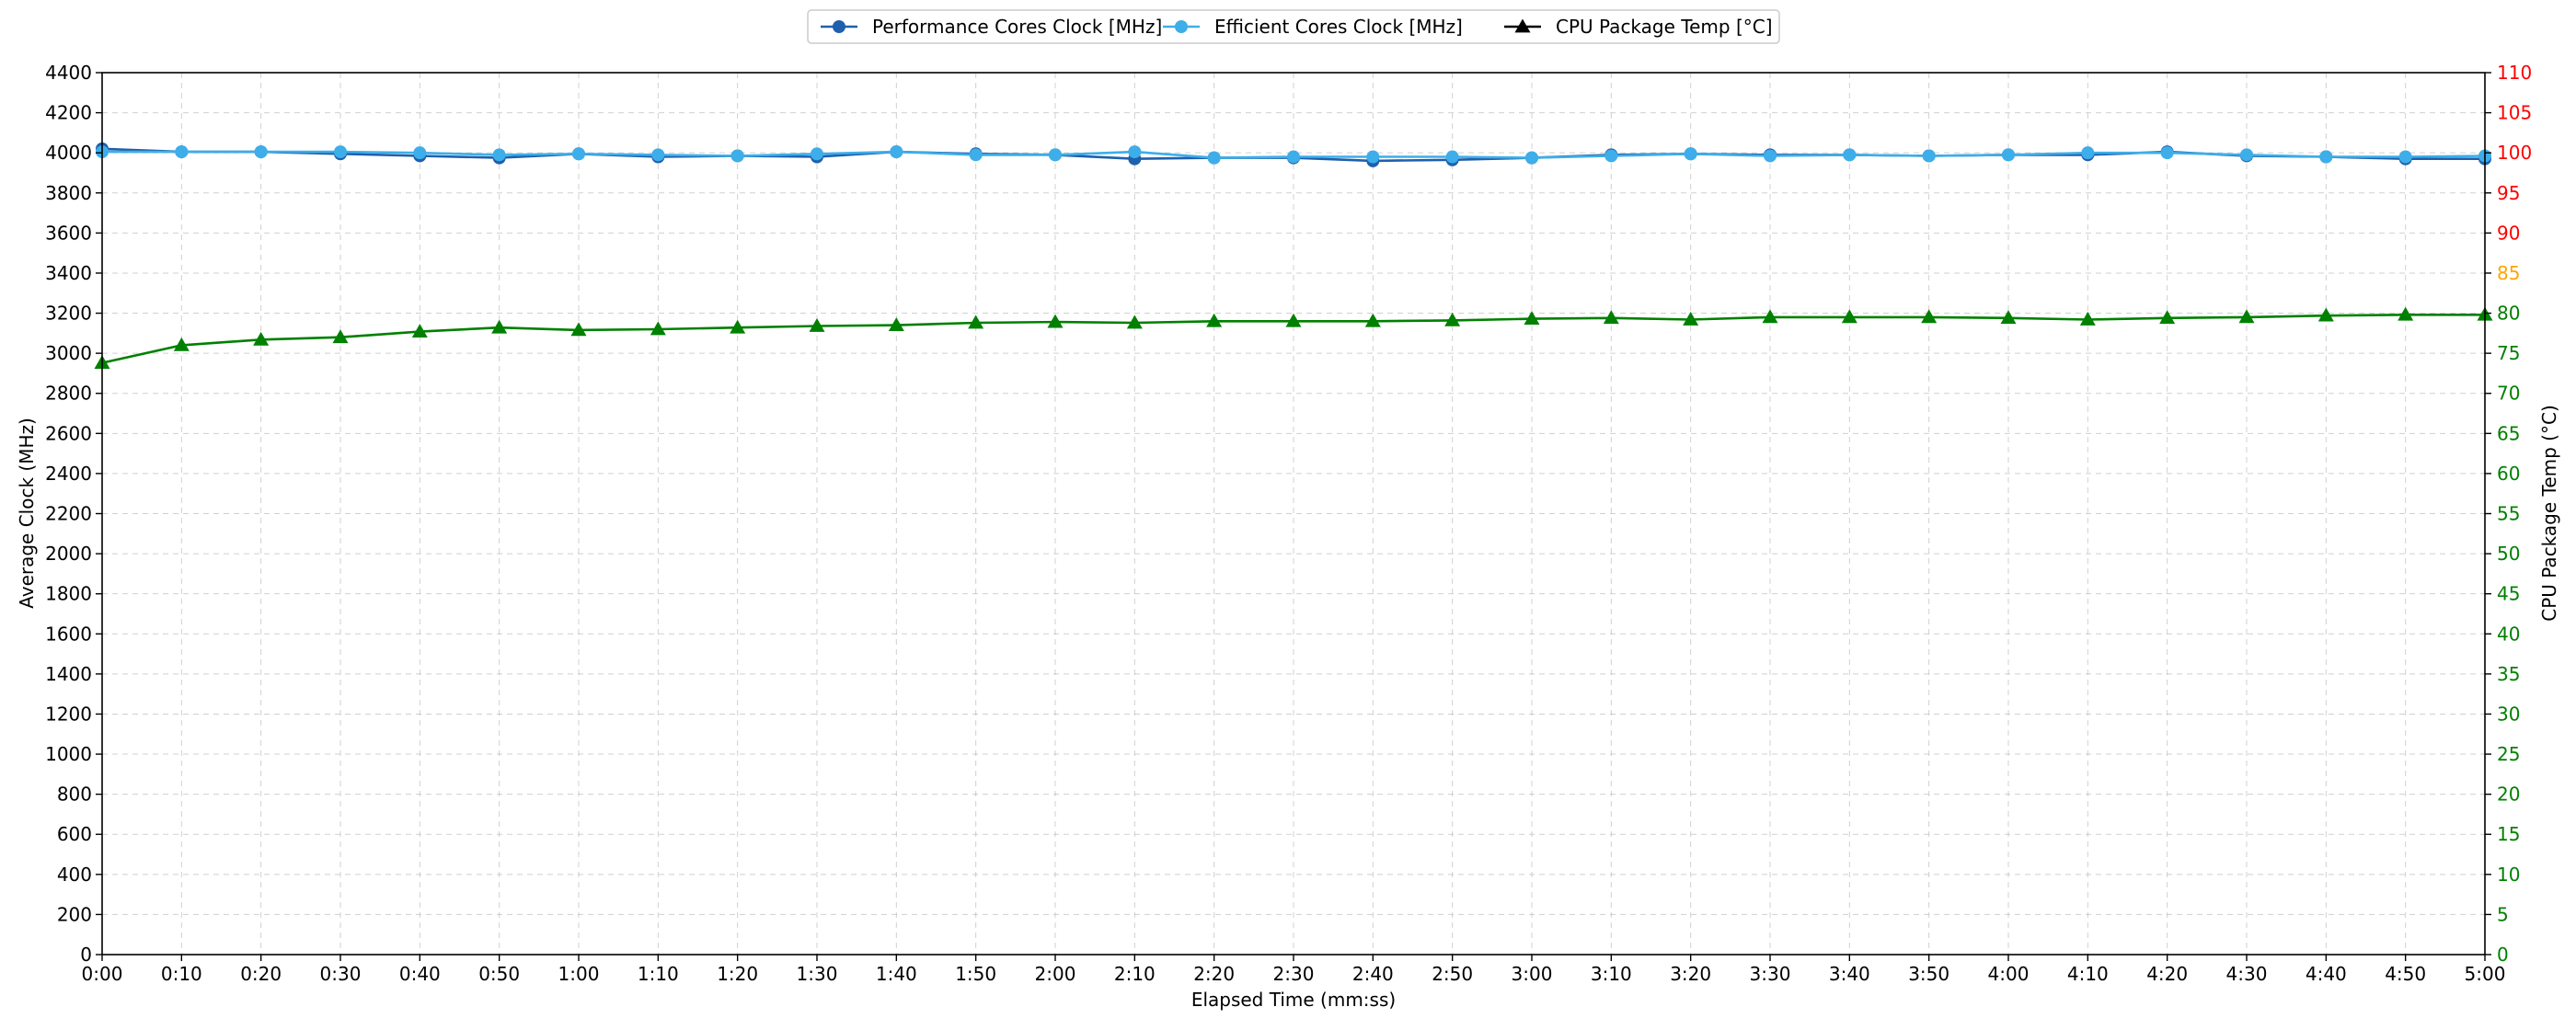 This screenshot has height=1030, width=2576. Describe the element at coordinates (68, 314) in the screenshot. I see `y-tick-label: 3200` at that location.